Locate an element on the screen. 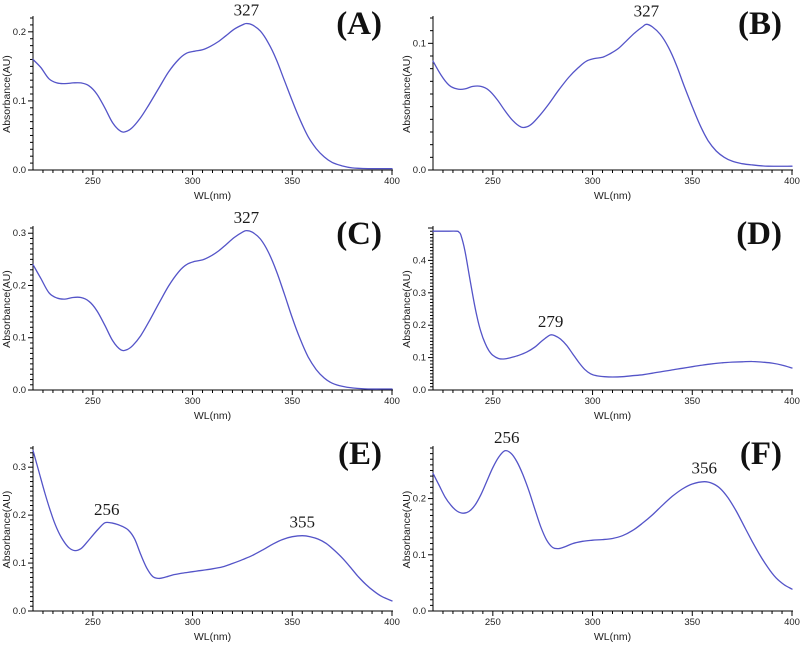  peak-annotation: 356 is located at coordinates (704, 468).